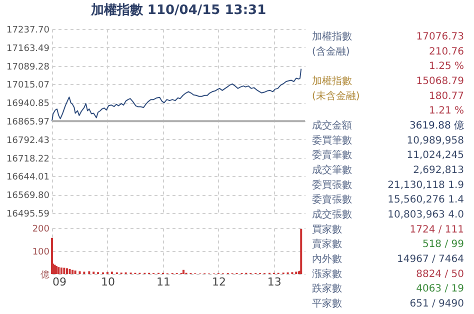 Image resolution: width=474 pixels, height=314 pixels. What do you see at coordinates (446, 111) in the screenshot?
I see `text: 1.21 %` at bounding box center [446, 111].